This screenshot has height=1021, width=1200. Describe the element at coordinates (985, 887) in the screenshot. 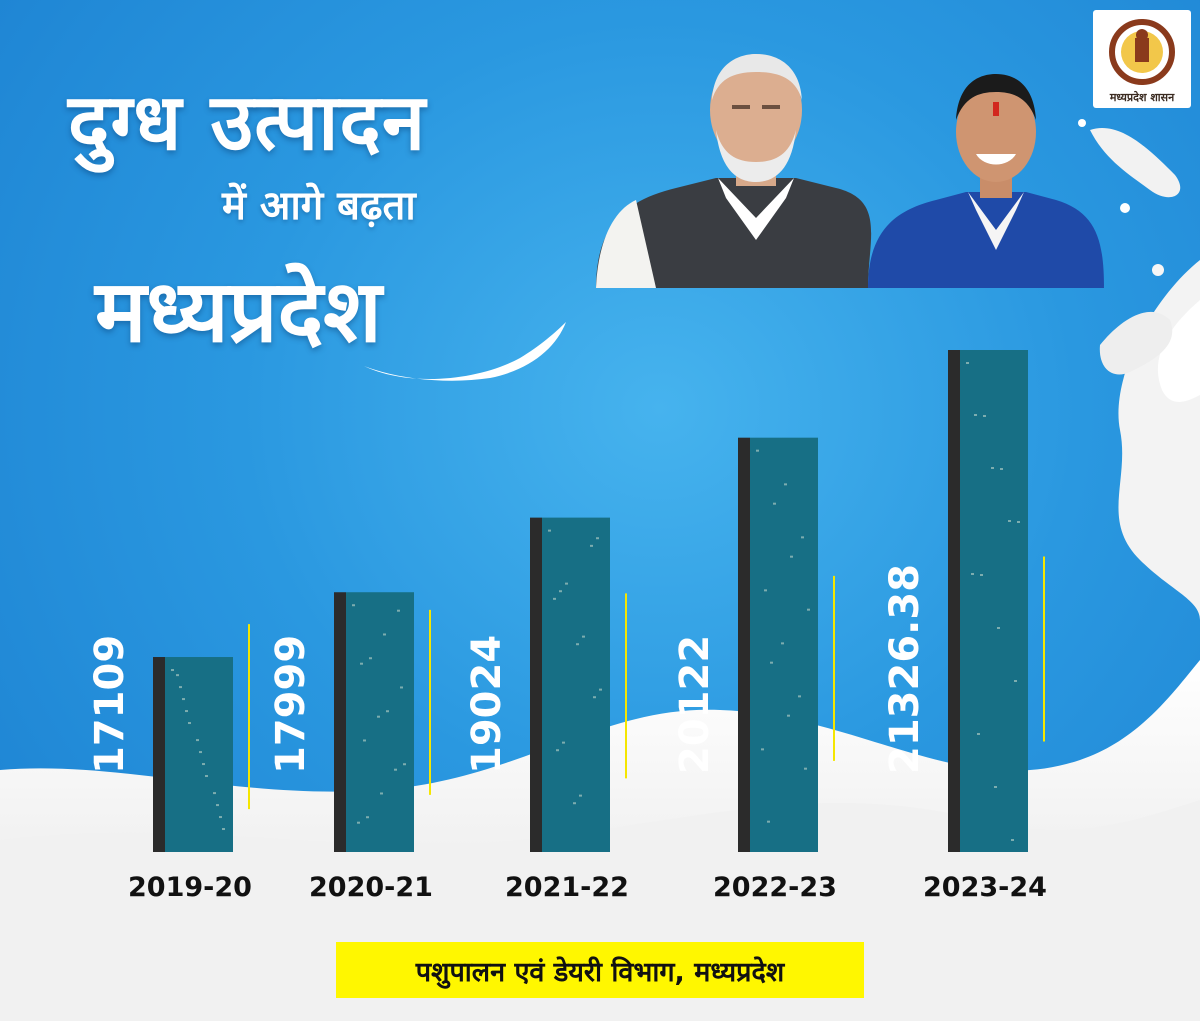

I see `year-label-2023-24: 2023-24` at that location.